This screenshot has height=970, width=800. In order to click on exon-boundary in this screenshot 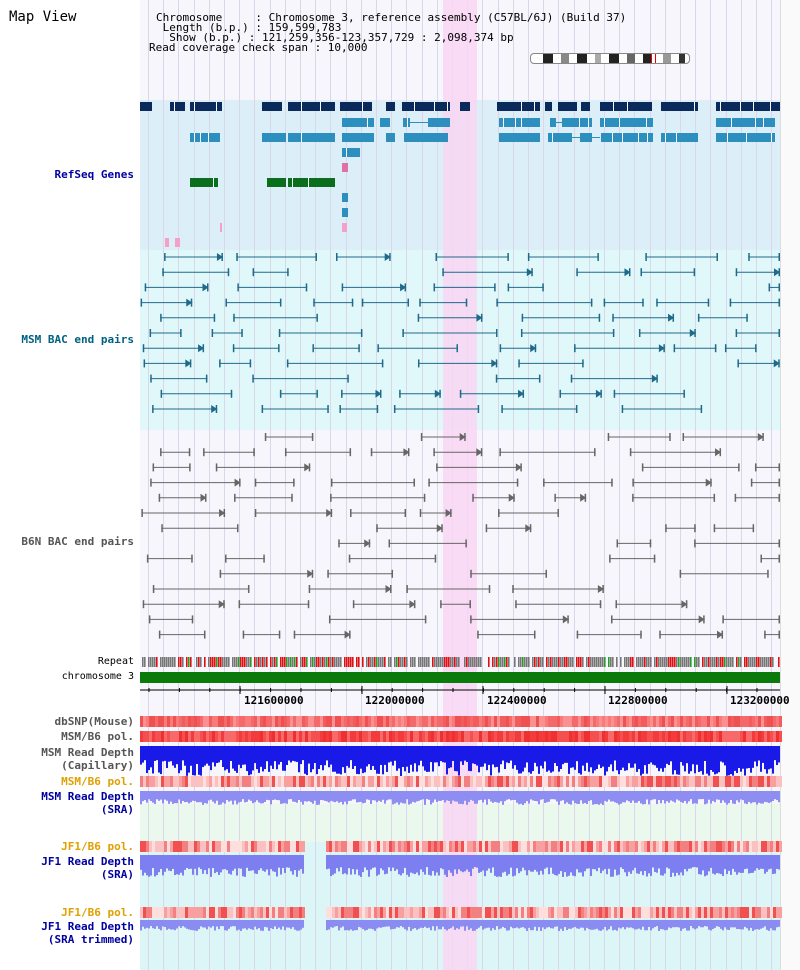, I will do `click(770, 106)`.